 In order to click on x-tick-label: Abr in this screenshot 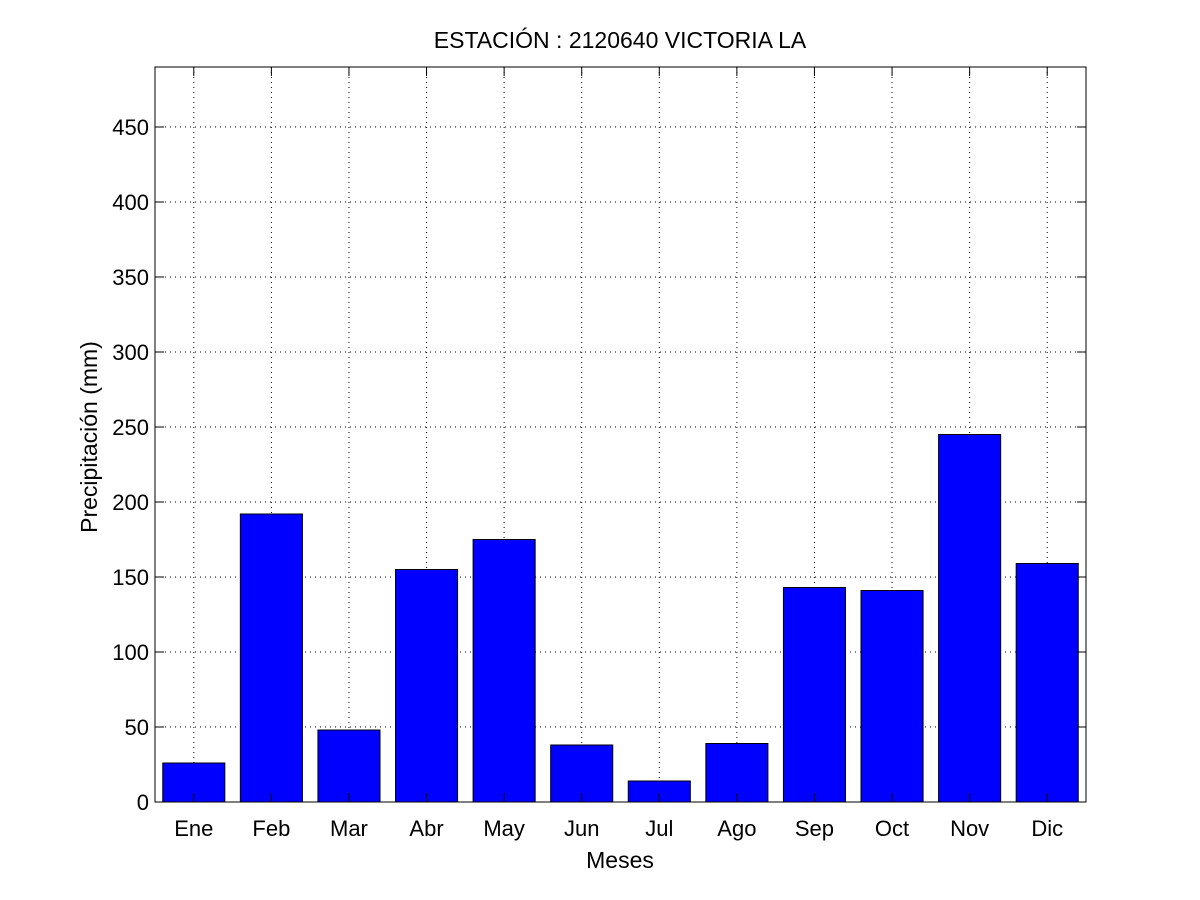, I will do `click(426, 828)`.